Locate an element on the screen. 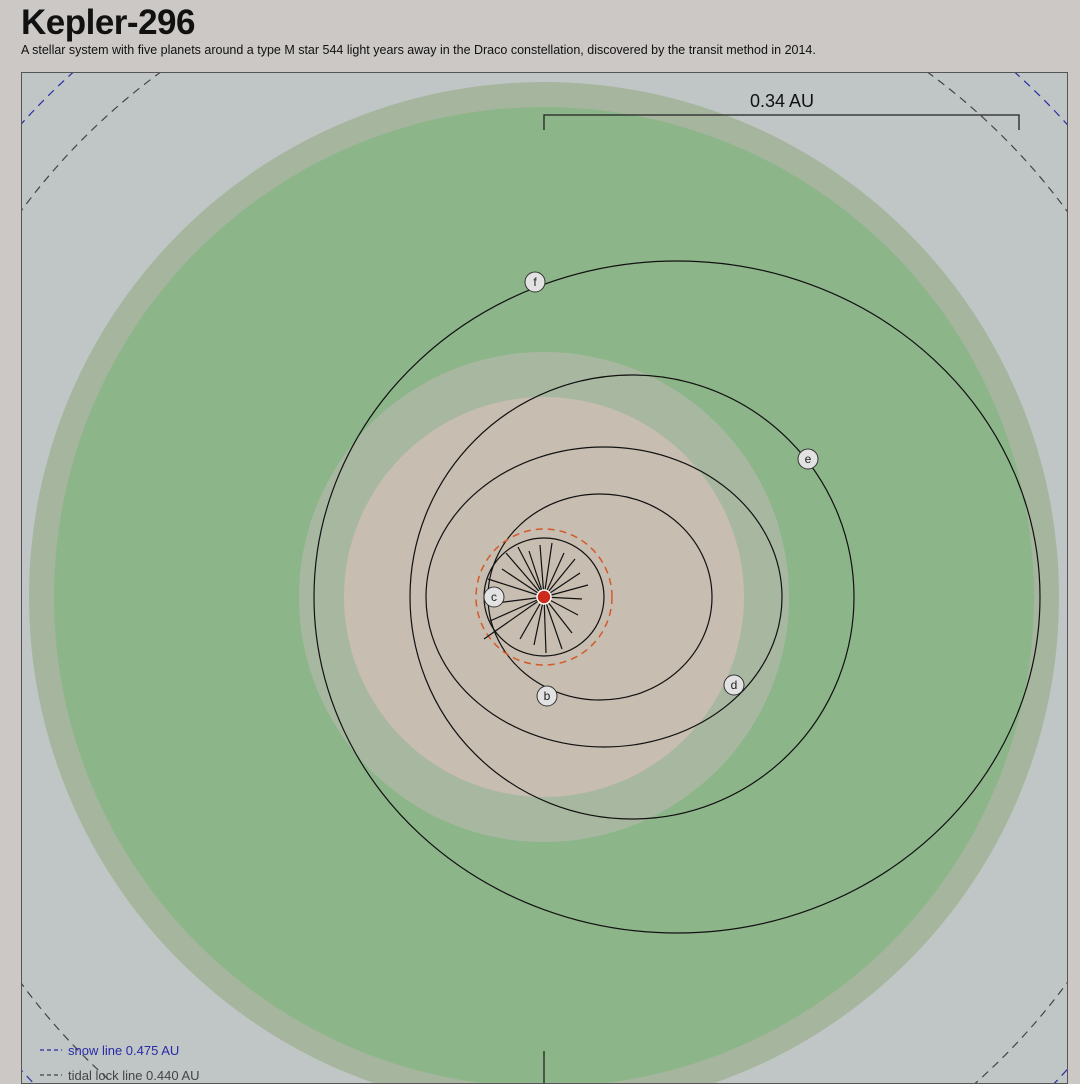 Image resolution: width=1080 pixels, height=1084 pixels. star-dashed-ring is located at coordinates (544, 597).